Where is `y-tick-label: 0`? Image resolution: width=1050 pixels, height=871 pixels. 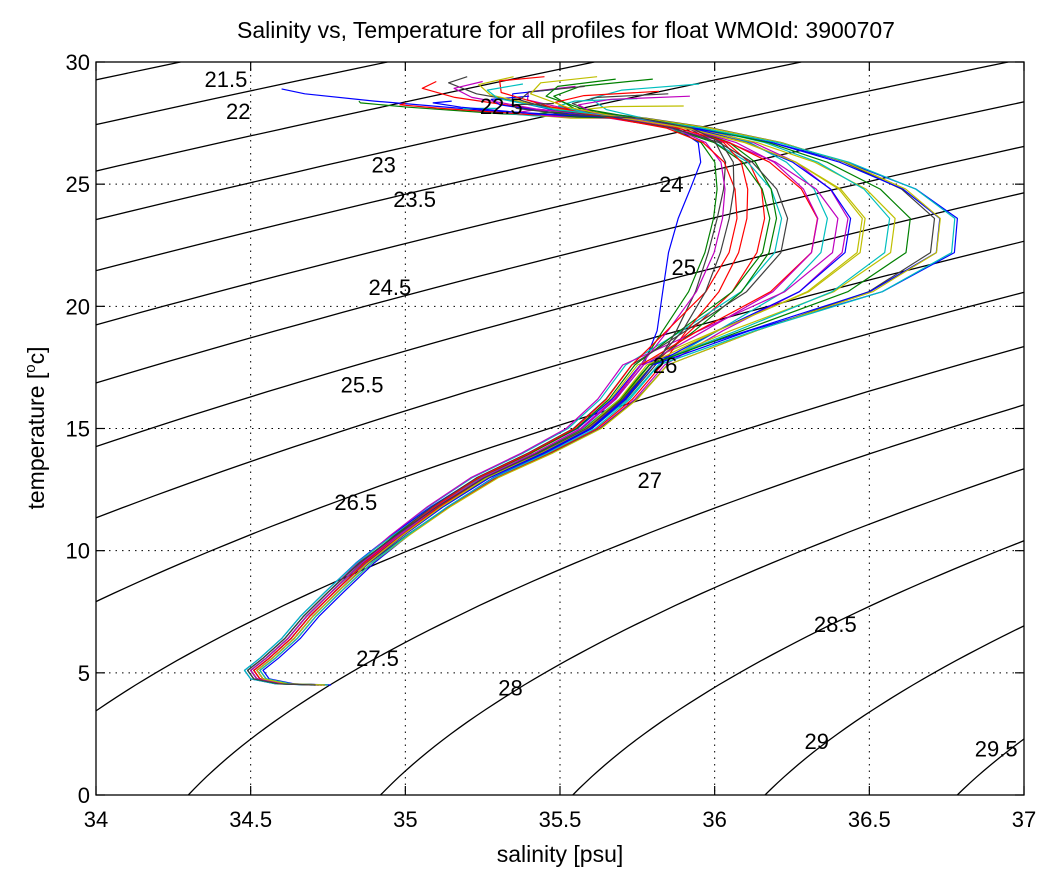
y-tick-label: 0 is located at coordinates (84, 795).